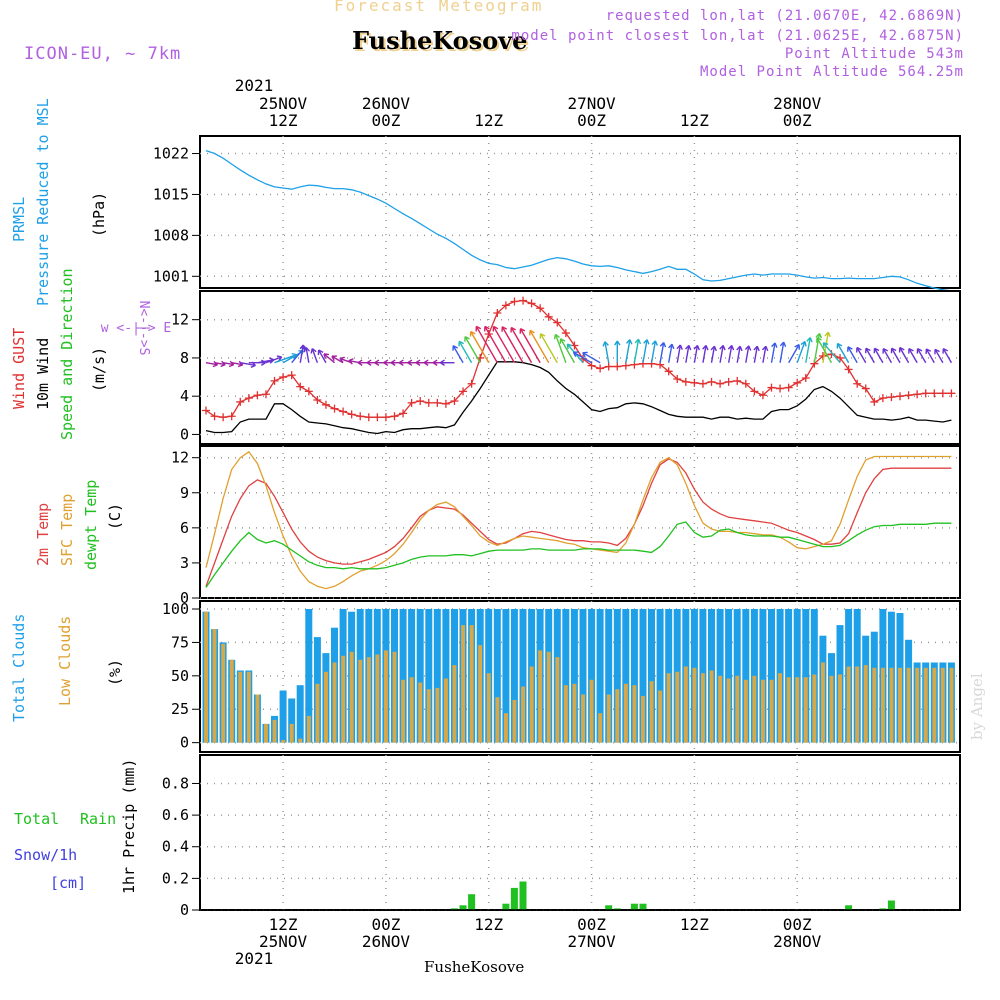 The image size is (1000, 1000). Describe the element at coordinates (136, 328) in the screenshot. I see `compass-horizontal-label: w <-|-> E` at that location.